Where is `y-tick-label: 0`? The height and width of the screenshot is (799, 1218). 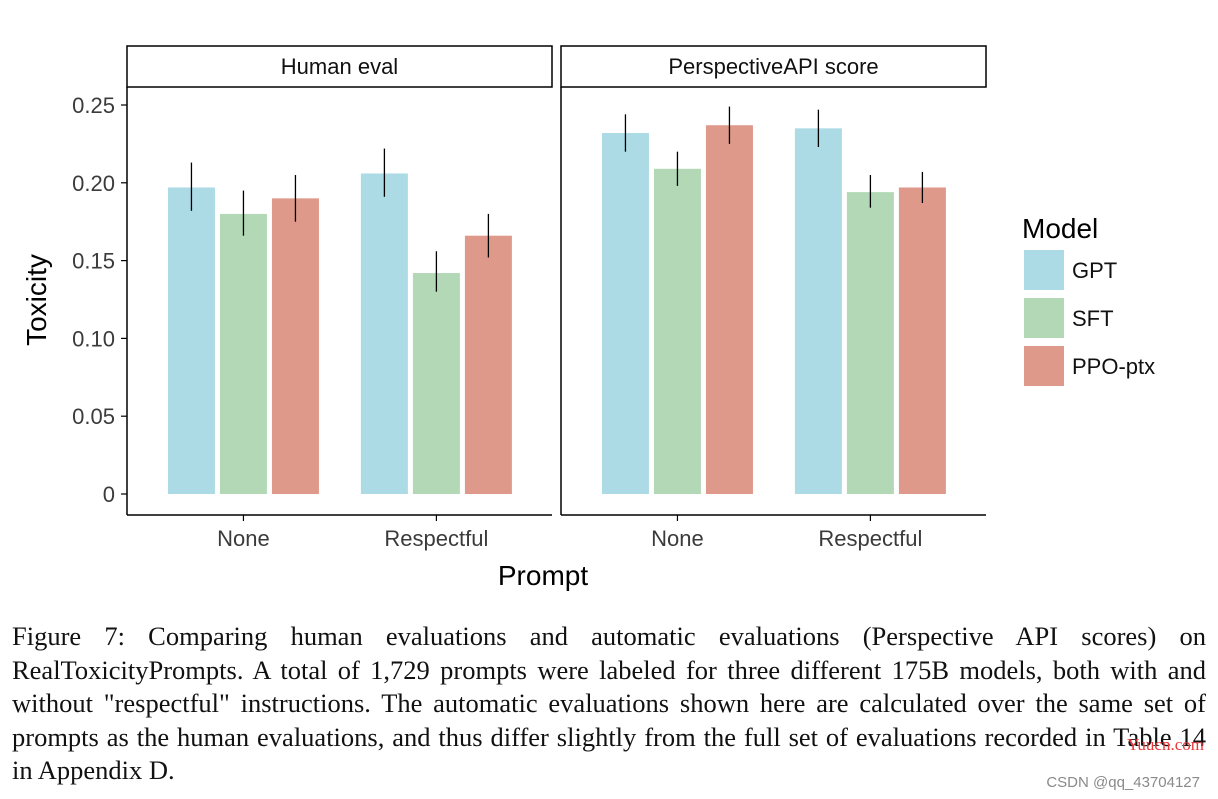
y-tick-label: 0 is located at coordinates (109, 494).